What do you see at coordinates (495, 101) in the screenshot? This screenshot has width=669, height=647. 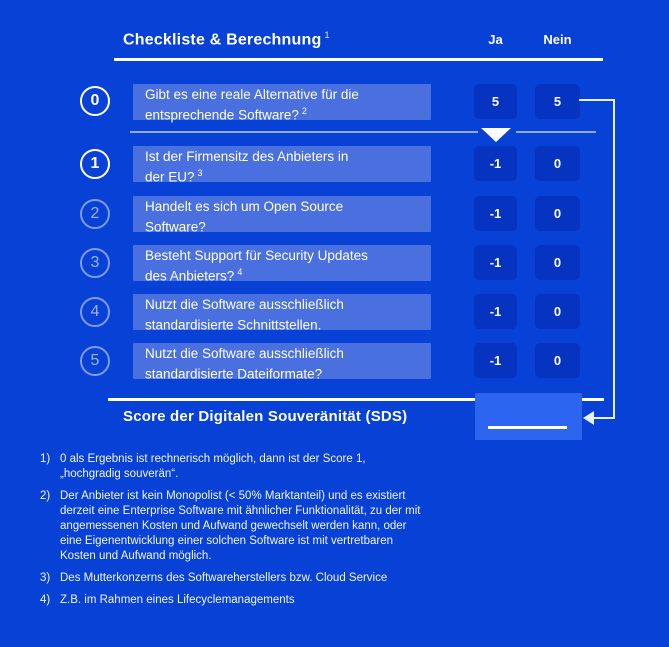 I see `value-ja-0: 5` at bounding box center [495, 101].